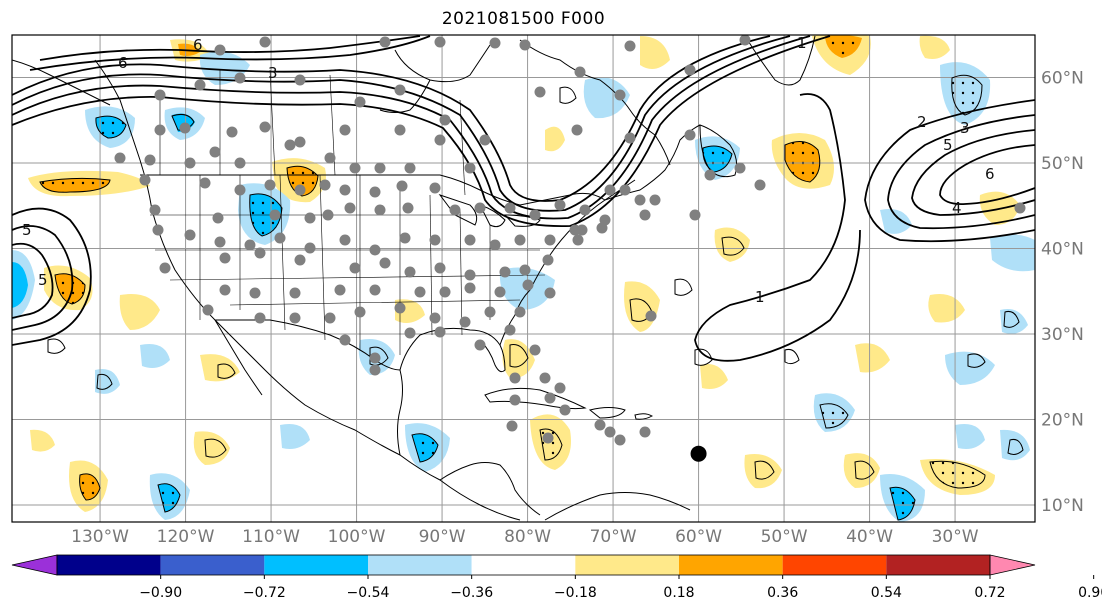 This screenshot has height=613, width=1102. What do you see at coordinates (1090, 593) in the screenshot?
I see `colorbar-label: 0.90` at bounding box center [1090, 593].